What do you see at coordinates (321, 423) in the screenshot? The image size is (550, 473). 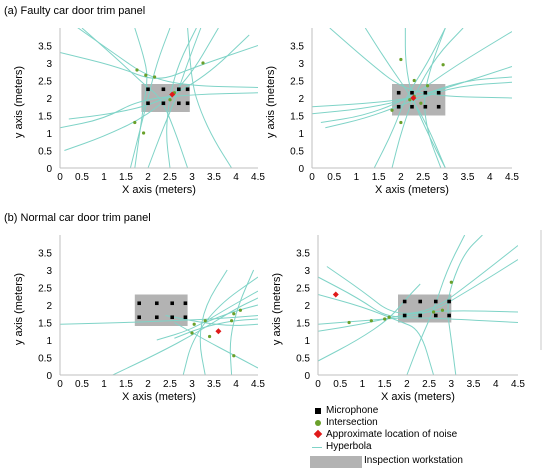 I see `intersection-marker-icon` at bounding box center [321, 423].